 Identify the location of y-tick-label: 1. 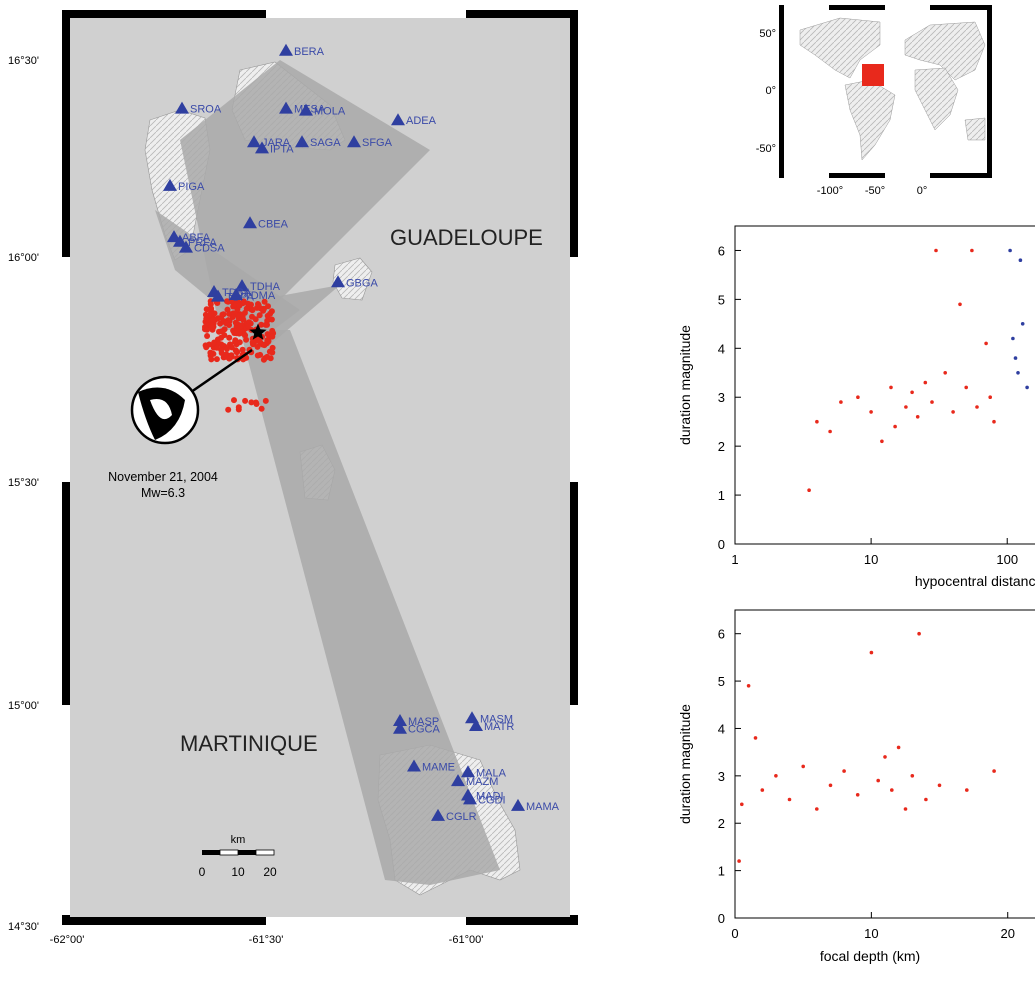
(721, 495).